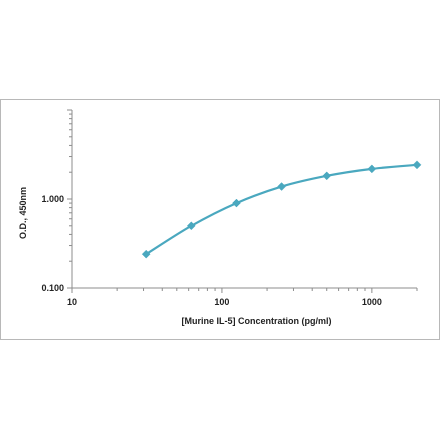  I want to click on y-tick-label: 1.000, so click(52, 199).